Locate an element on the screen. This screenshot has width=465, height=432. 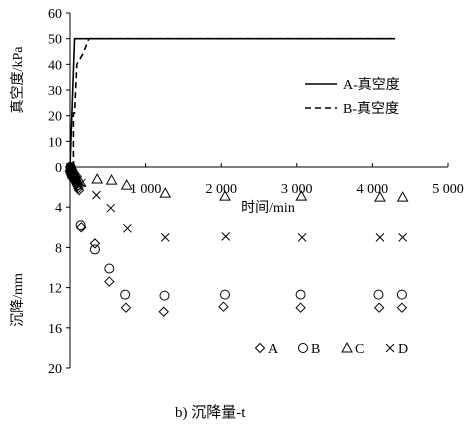
time-x-tick-label: 2 000 is located at coordinates (221, 189).